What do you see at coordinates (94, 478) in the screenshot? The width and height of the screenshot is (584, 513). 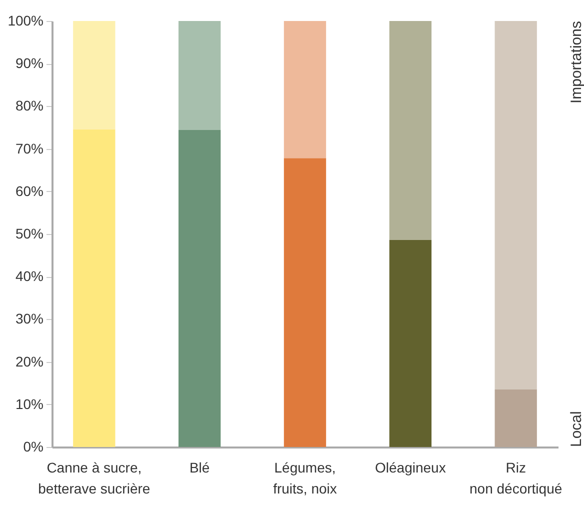 I see `x-tick-label: Canne à sucre, betterave sucrière` at bounding box center [94, 478].